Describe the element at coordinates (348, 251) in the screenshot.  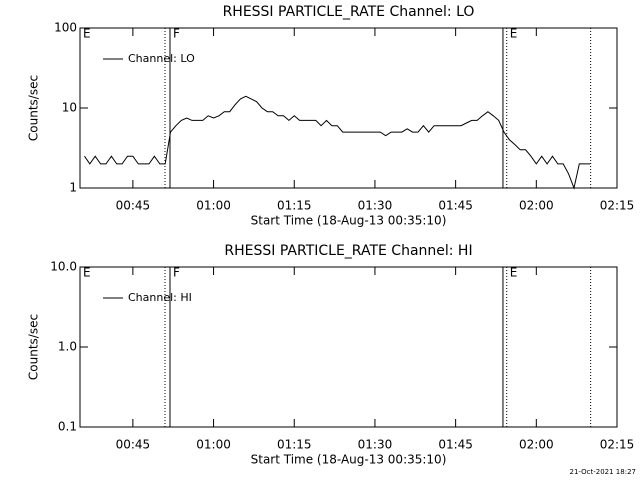
I see `chart-title: RHESSI PARTICLE_RATE Channel: HI` at that location.